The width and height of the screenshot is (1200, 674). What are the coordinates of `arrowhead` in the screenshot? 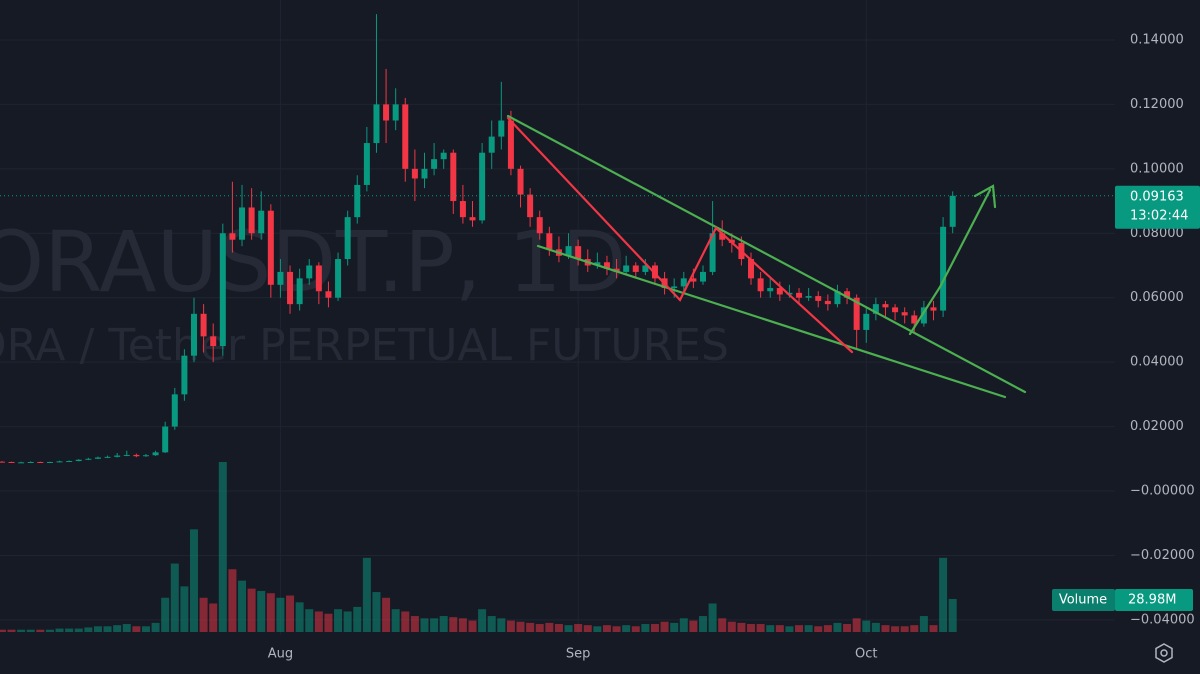 It's located at (985, 196).